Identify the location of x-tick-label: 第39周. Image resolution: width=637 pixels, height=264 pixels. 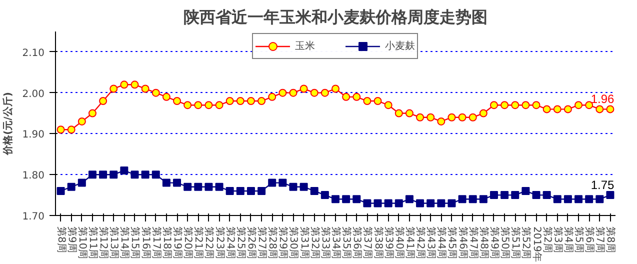
(388, 243).